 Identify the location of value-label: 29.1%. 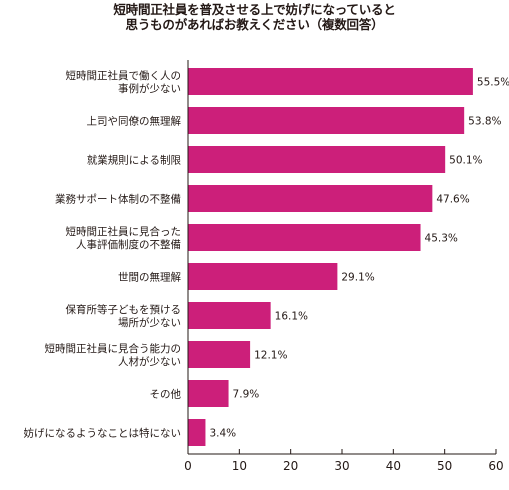
(357, 278).